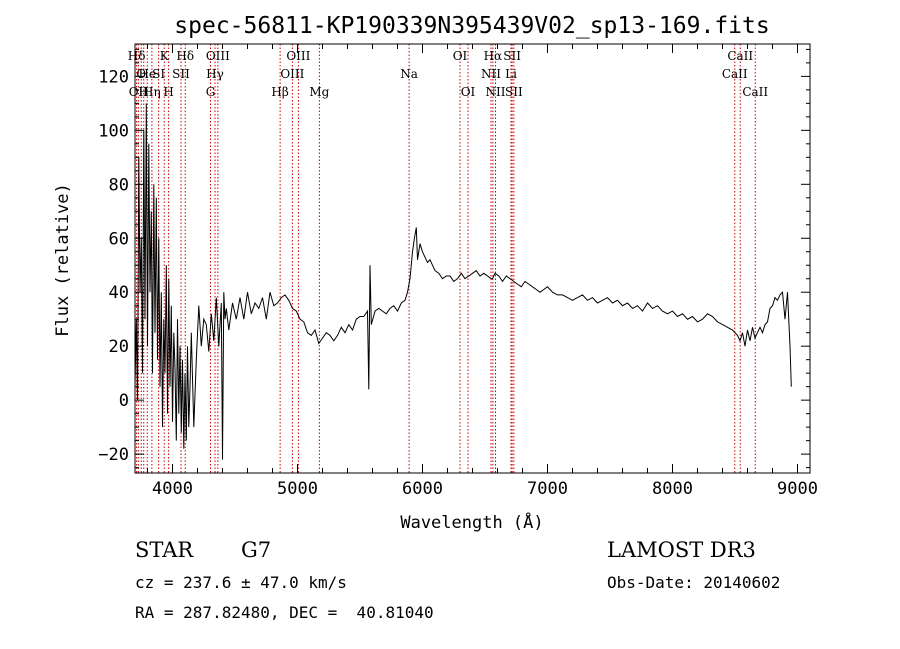 This screenshot has height=649, width=900. I want to click on y-tick-label: 120, so click(113, 77).